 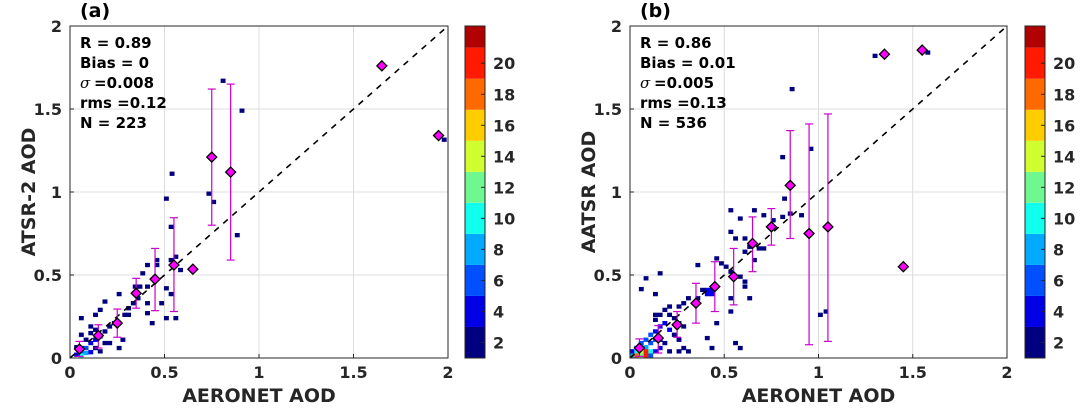 What do you see at coordinates (489, 192) in the screenshot?
I see `colorbar: 2 4 6 8 10 12 14 16 18 20` at bounding box center [489, 192].